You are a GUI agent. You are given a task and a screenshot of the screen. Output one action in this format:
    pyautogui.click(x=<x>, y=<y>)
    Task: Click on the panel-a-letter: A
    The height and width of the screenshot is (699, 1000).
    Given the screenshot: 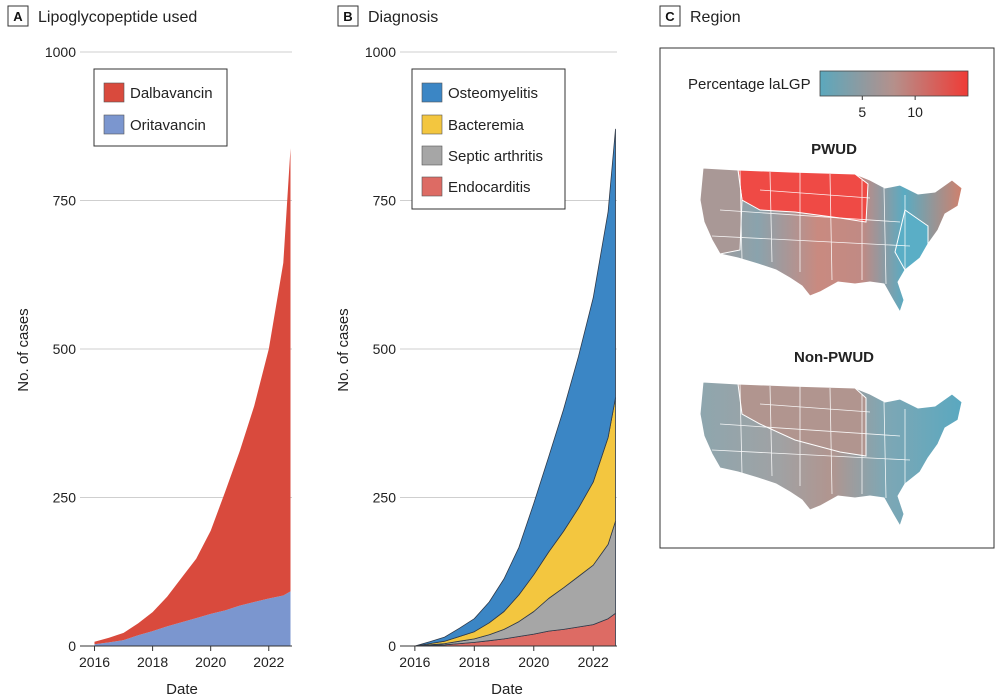 What is the action you would take?
    pyautogui.click(x=18, y=16)
    